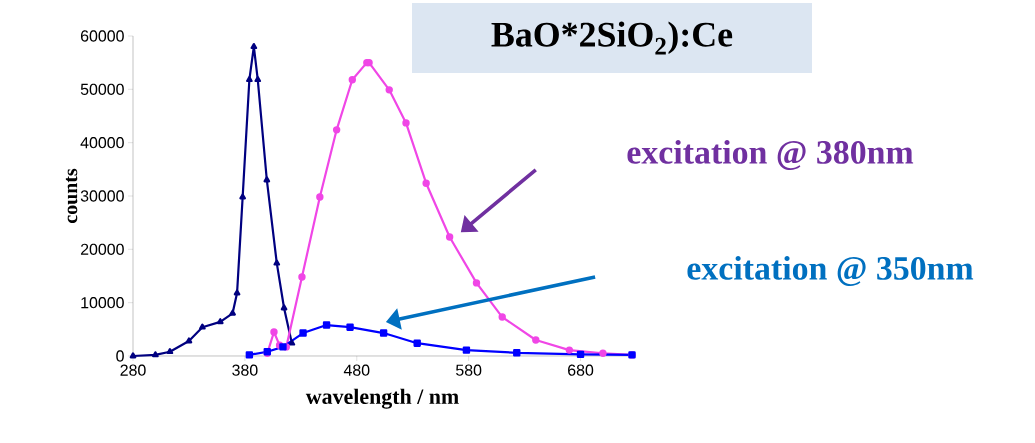  What do you see at coordinates (830, 271) in the screenshot?
I see `text: excitation @ 350nm` at bounding box center [830, 271].